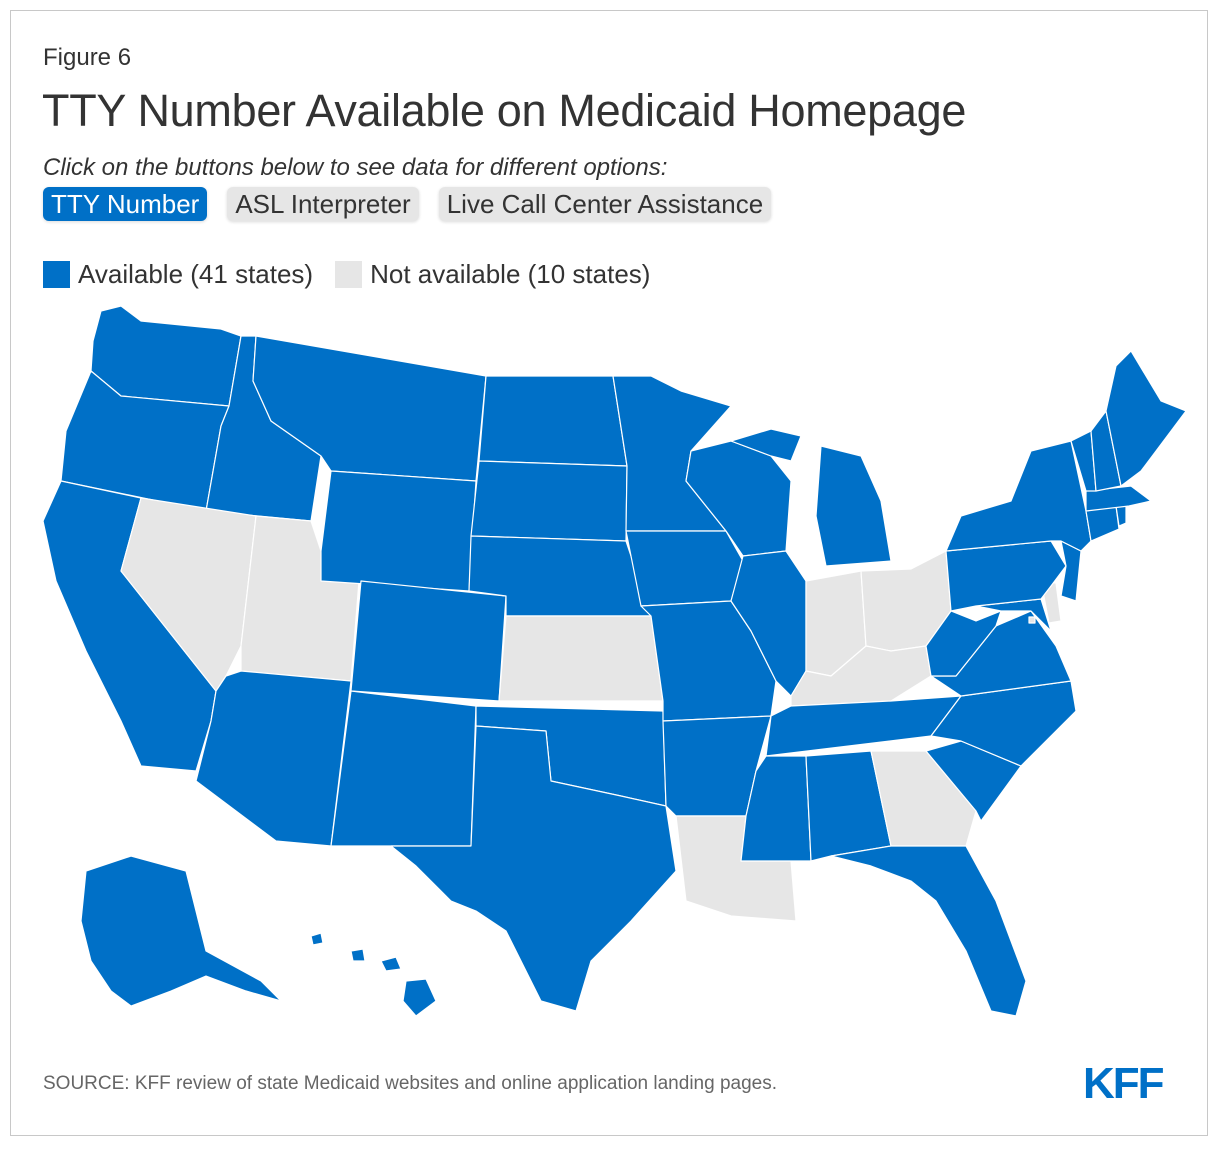 This screenshot has height=1150, width=1220. I want to click on legend-available-swatch, so click(56, 274).